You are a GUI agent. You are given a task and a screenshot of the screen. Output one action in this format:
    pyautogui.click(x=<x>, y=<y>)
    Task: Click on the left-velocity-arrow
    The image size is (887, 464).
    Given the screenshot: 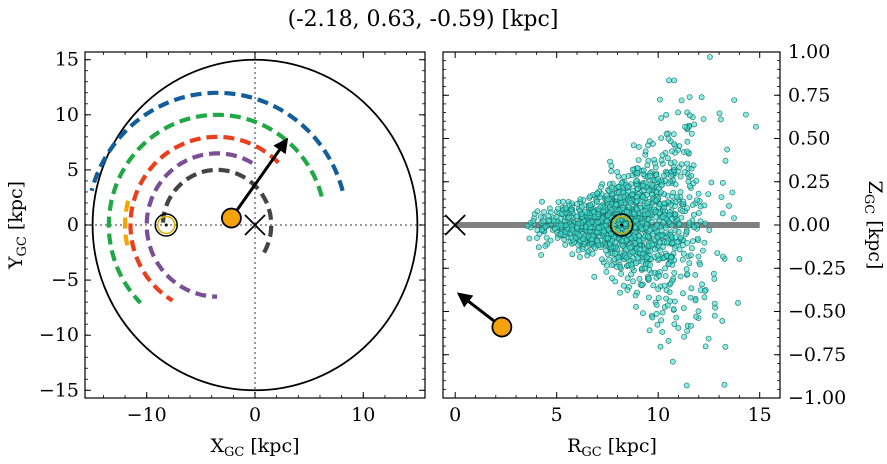 What is the action you would take?
    pyautogui.click(x=259, y=178)
    